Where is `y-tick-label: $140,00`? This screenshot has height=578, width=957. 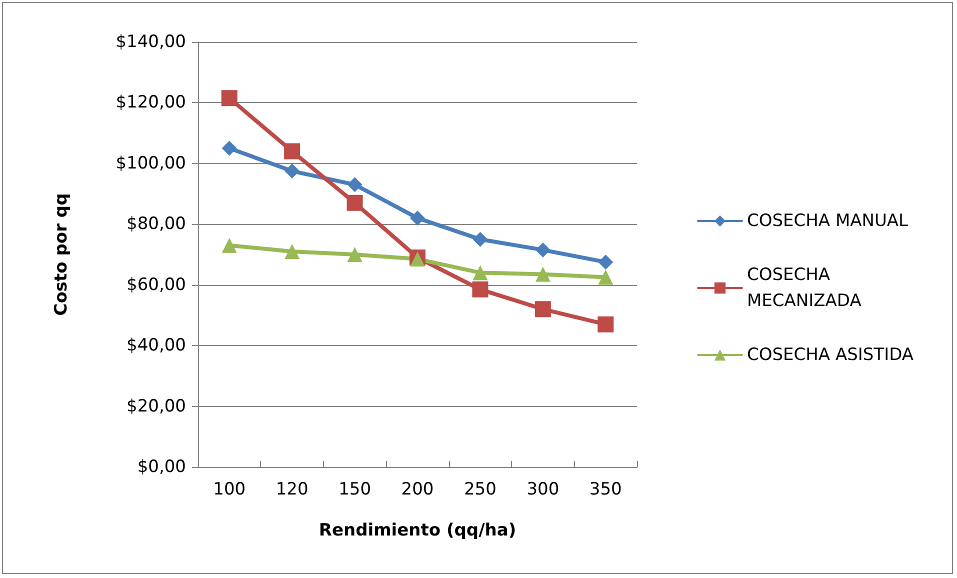
y-tick-label: $140,00 is located at coordinates (151, 42).